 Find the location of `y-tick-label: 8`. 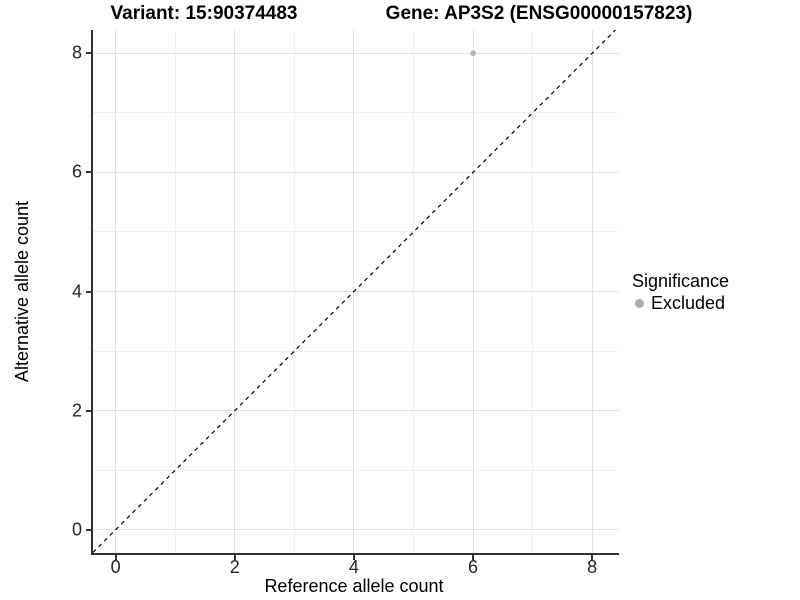

y-tick-label: 8 is located at coordinates (76, 52).